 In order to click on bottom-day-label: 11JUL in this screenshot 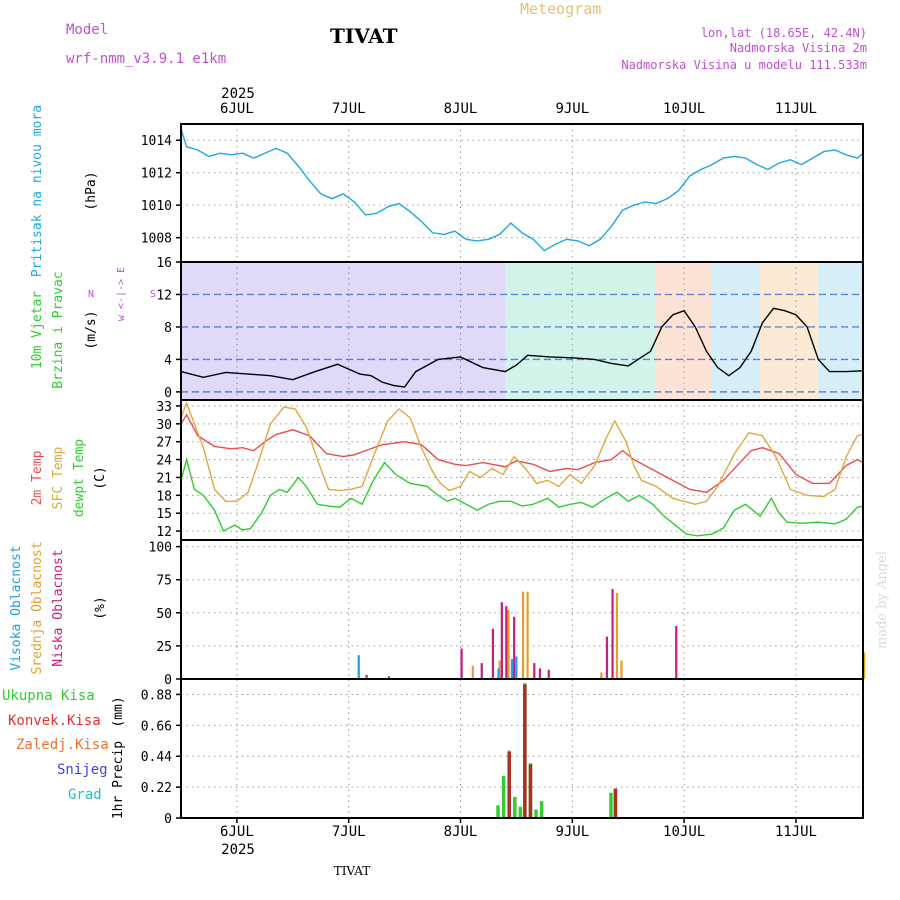, I will do `click(796, 832)`.